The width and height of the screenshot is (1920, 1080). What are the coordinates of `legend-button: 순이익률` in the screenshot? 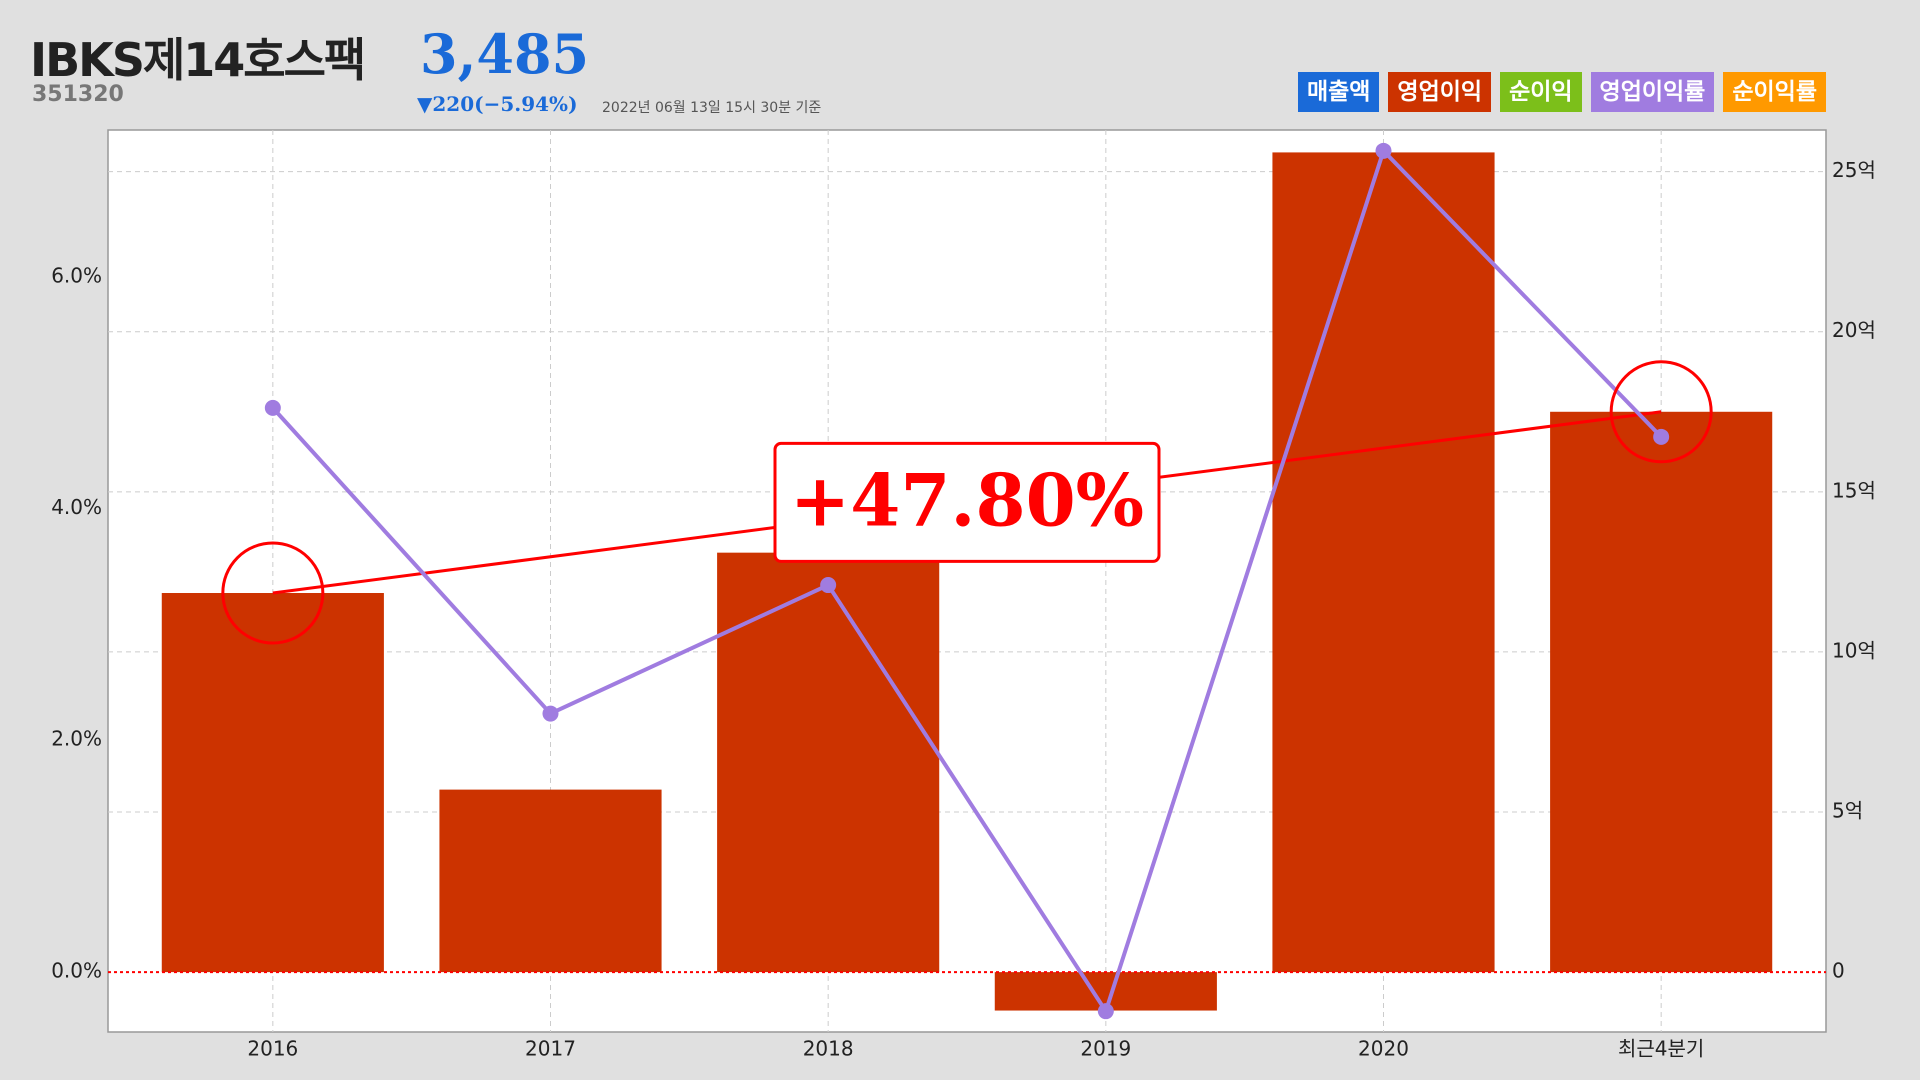 It's located at (1774, 92).